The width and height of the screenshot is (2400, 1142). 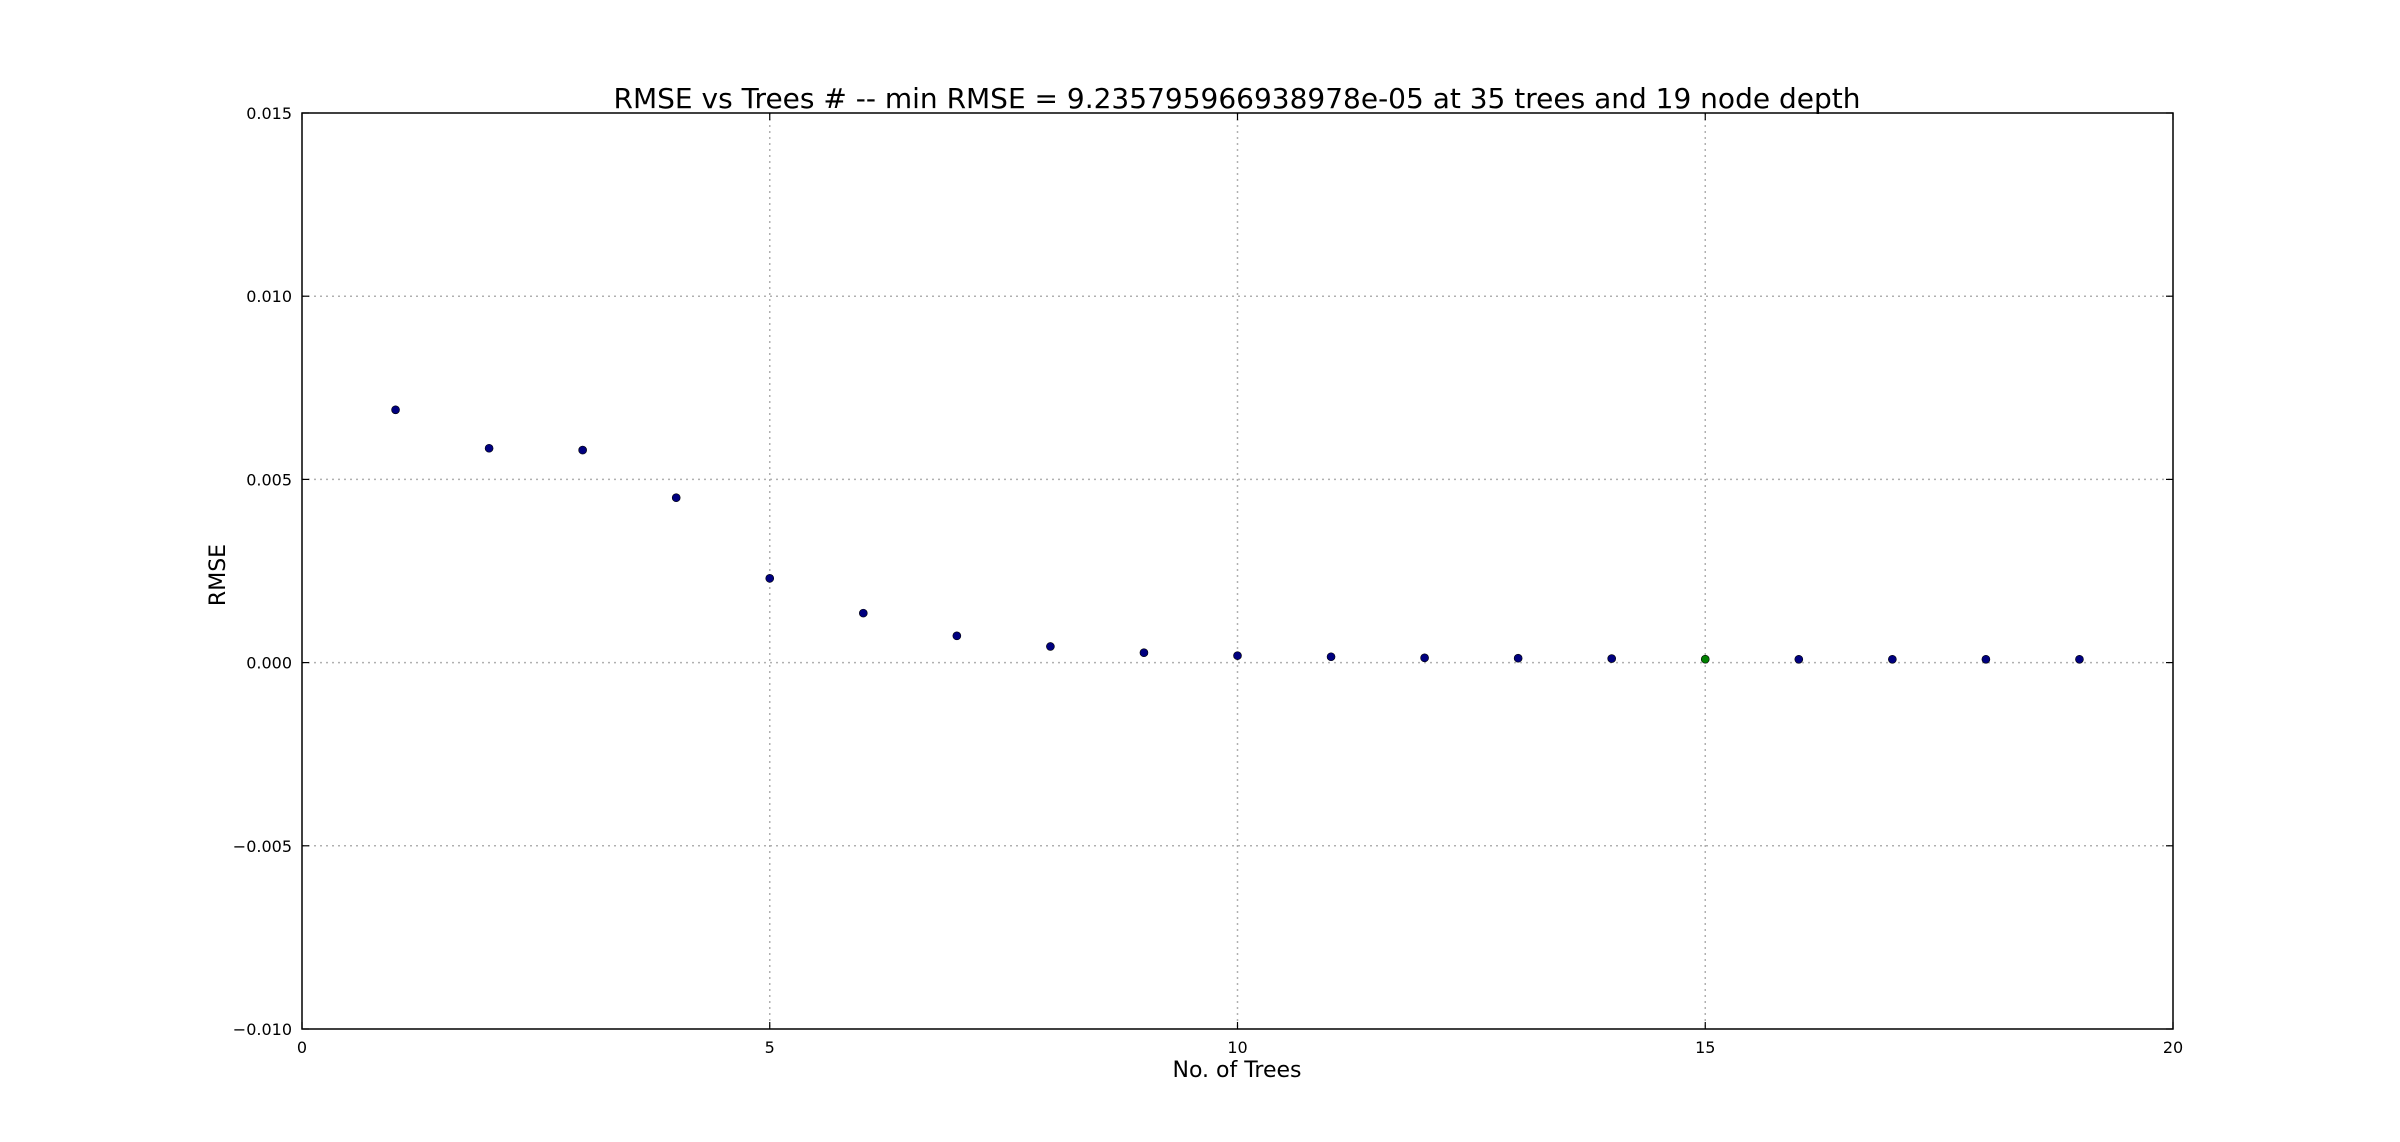 I want to click on x-tick-label: 0, so click(x=302, y=1047).